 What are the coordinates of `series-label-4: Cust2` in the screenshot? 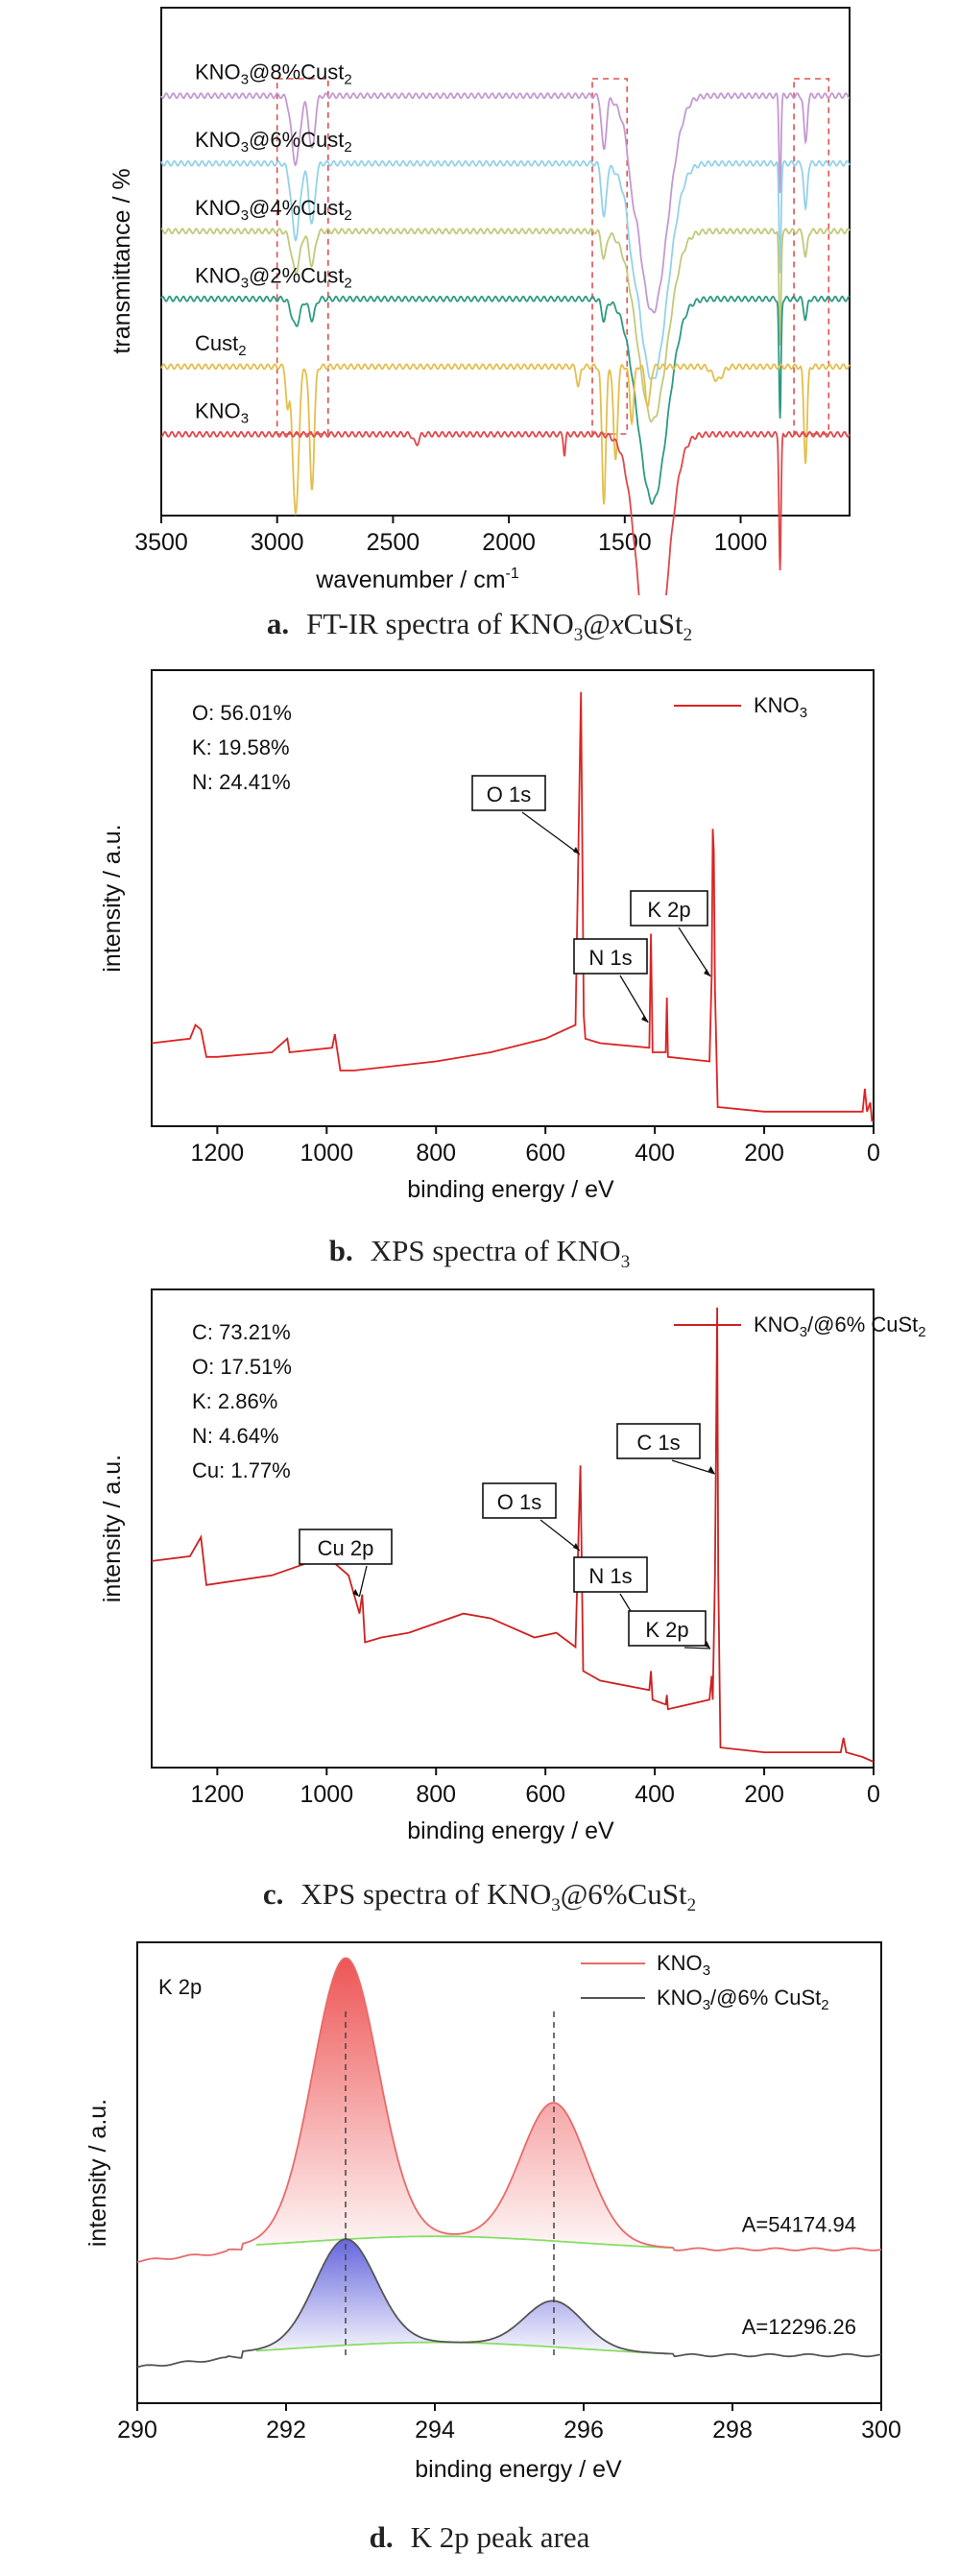 It's located at (221, 345).